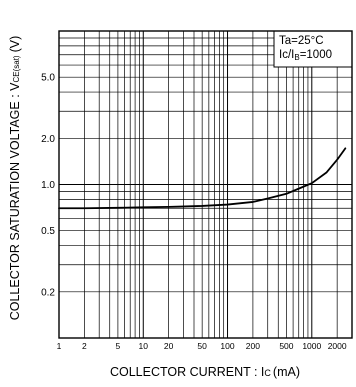 This screenshot has width=356, height=387. Describe the element at coordinates (48, 292) in the screenshot. I see `y-tick-label: 0.2` at that location.